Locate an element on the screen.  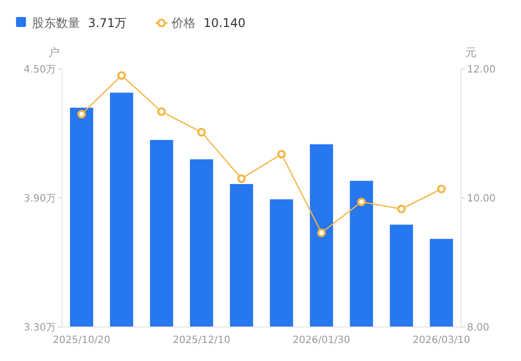
y-tick-label: 3.90万 is located at coordinates (40, 199).